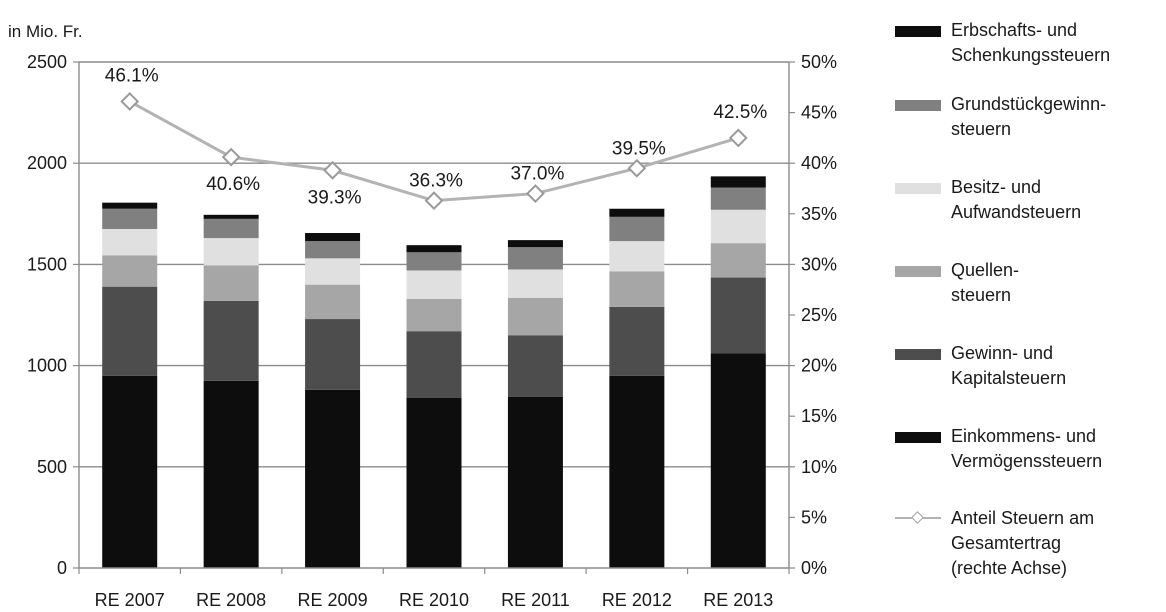 The height and width of the screenshot is (612, 1166). I want to click on y-tick-label: 1500, so click(47, 264).